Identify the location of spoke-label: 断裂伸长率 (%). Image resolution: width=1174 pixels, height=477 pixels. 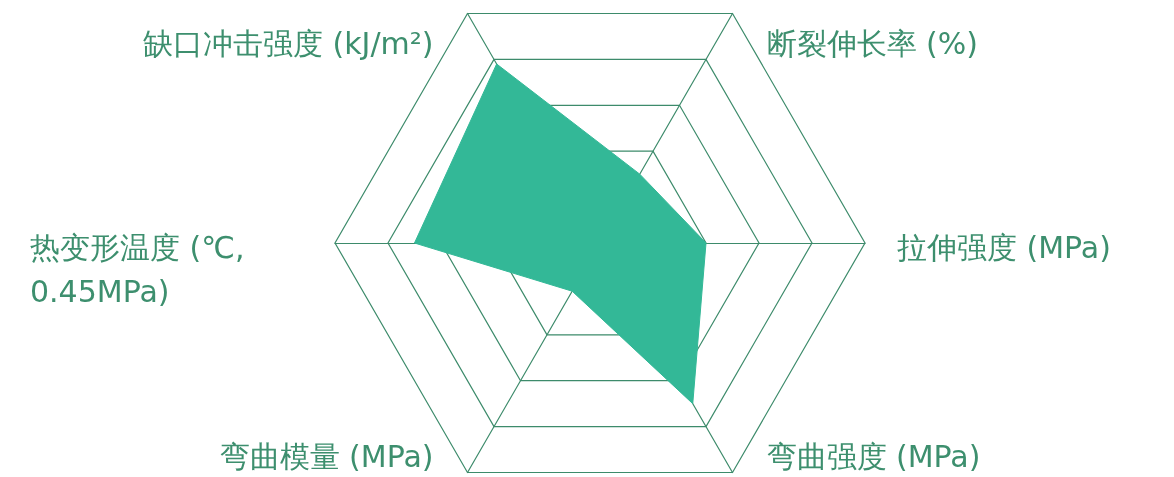
(872, 43).